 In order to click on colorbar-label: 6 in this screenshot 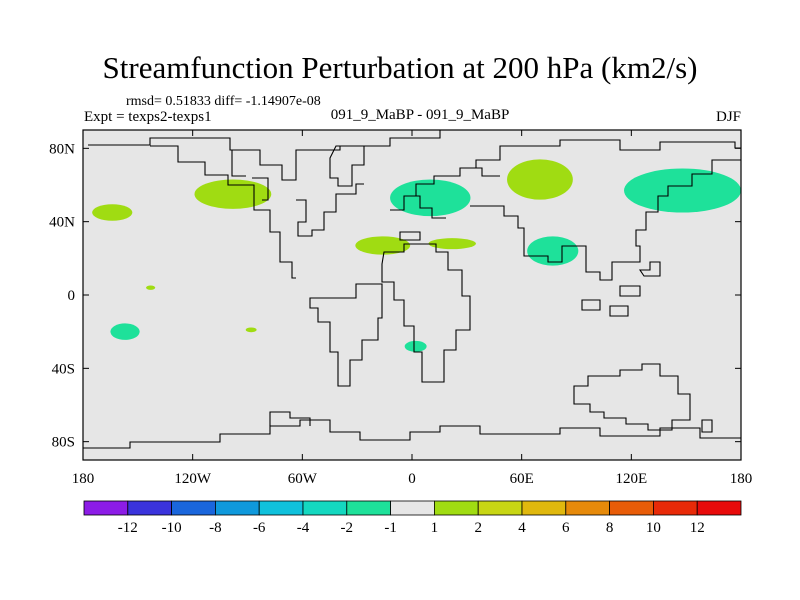, I will do `click(566, 528)`.